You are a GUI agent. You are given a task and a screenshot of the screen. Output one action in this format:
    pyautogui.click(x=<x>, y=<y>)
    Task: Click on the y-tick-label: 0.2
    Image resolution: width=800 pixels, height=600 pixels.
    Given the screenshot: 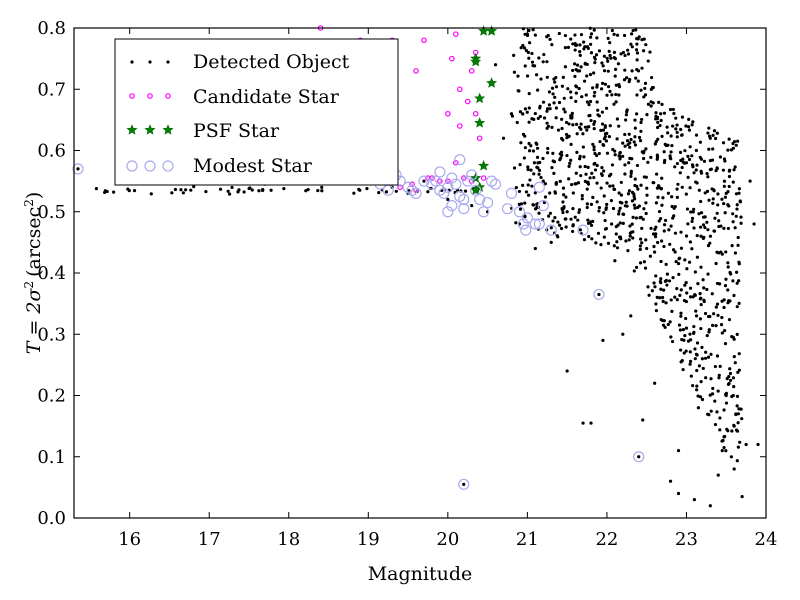 What is the action you would take?
    pyautogui.click(x=51, y=396)
    